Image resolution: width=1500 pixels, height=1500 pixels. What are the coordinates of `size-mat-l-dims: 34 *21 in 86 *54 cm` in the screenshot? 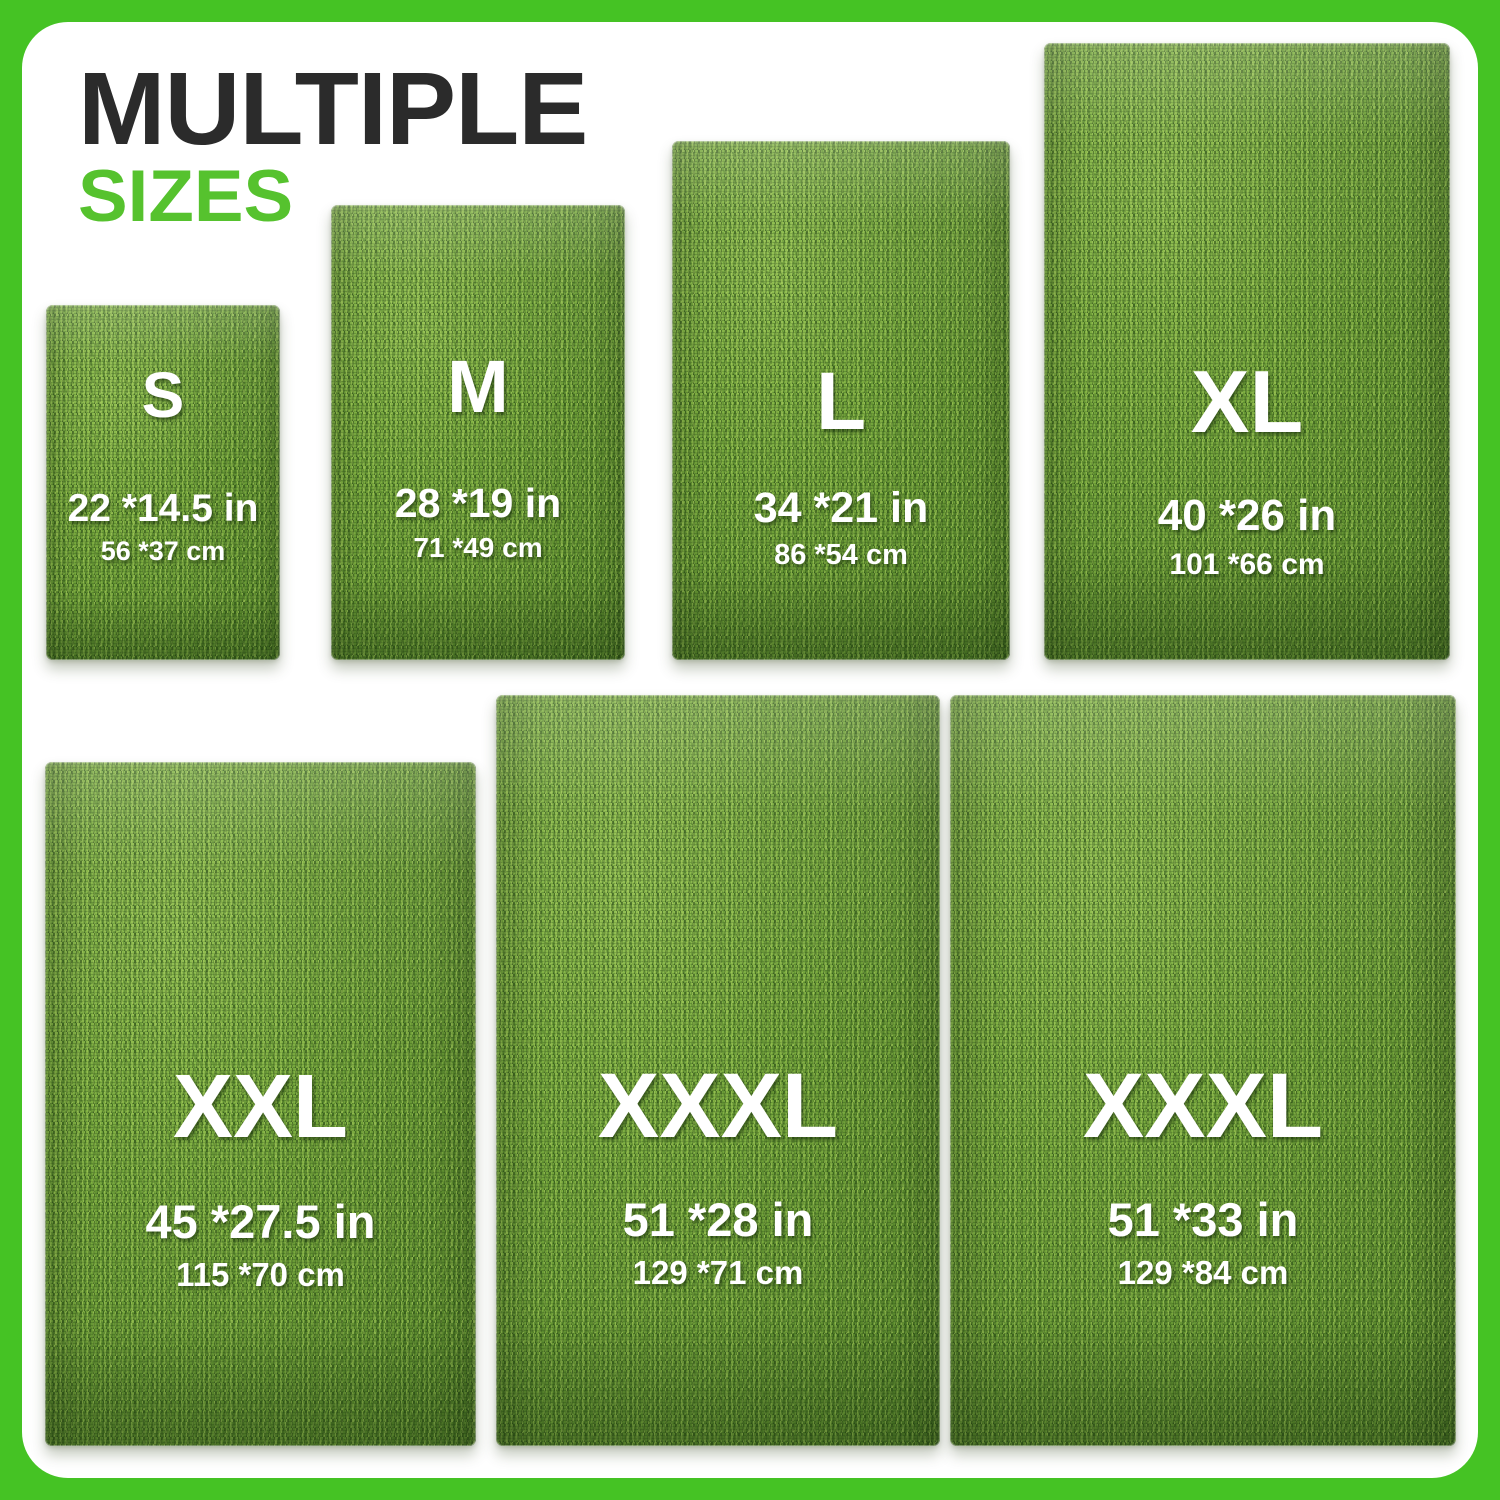 It's located at (841, 528).